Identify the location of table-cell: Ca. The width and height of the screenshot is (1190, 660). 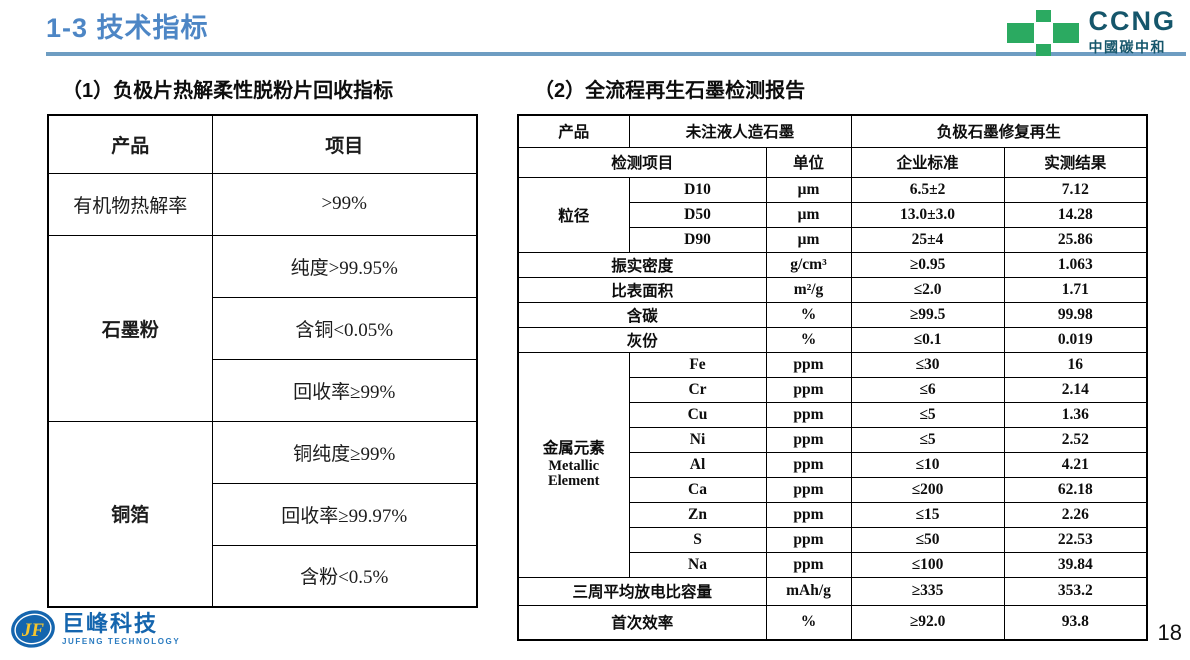
(697, 489).